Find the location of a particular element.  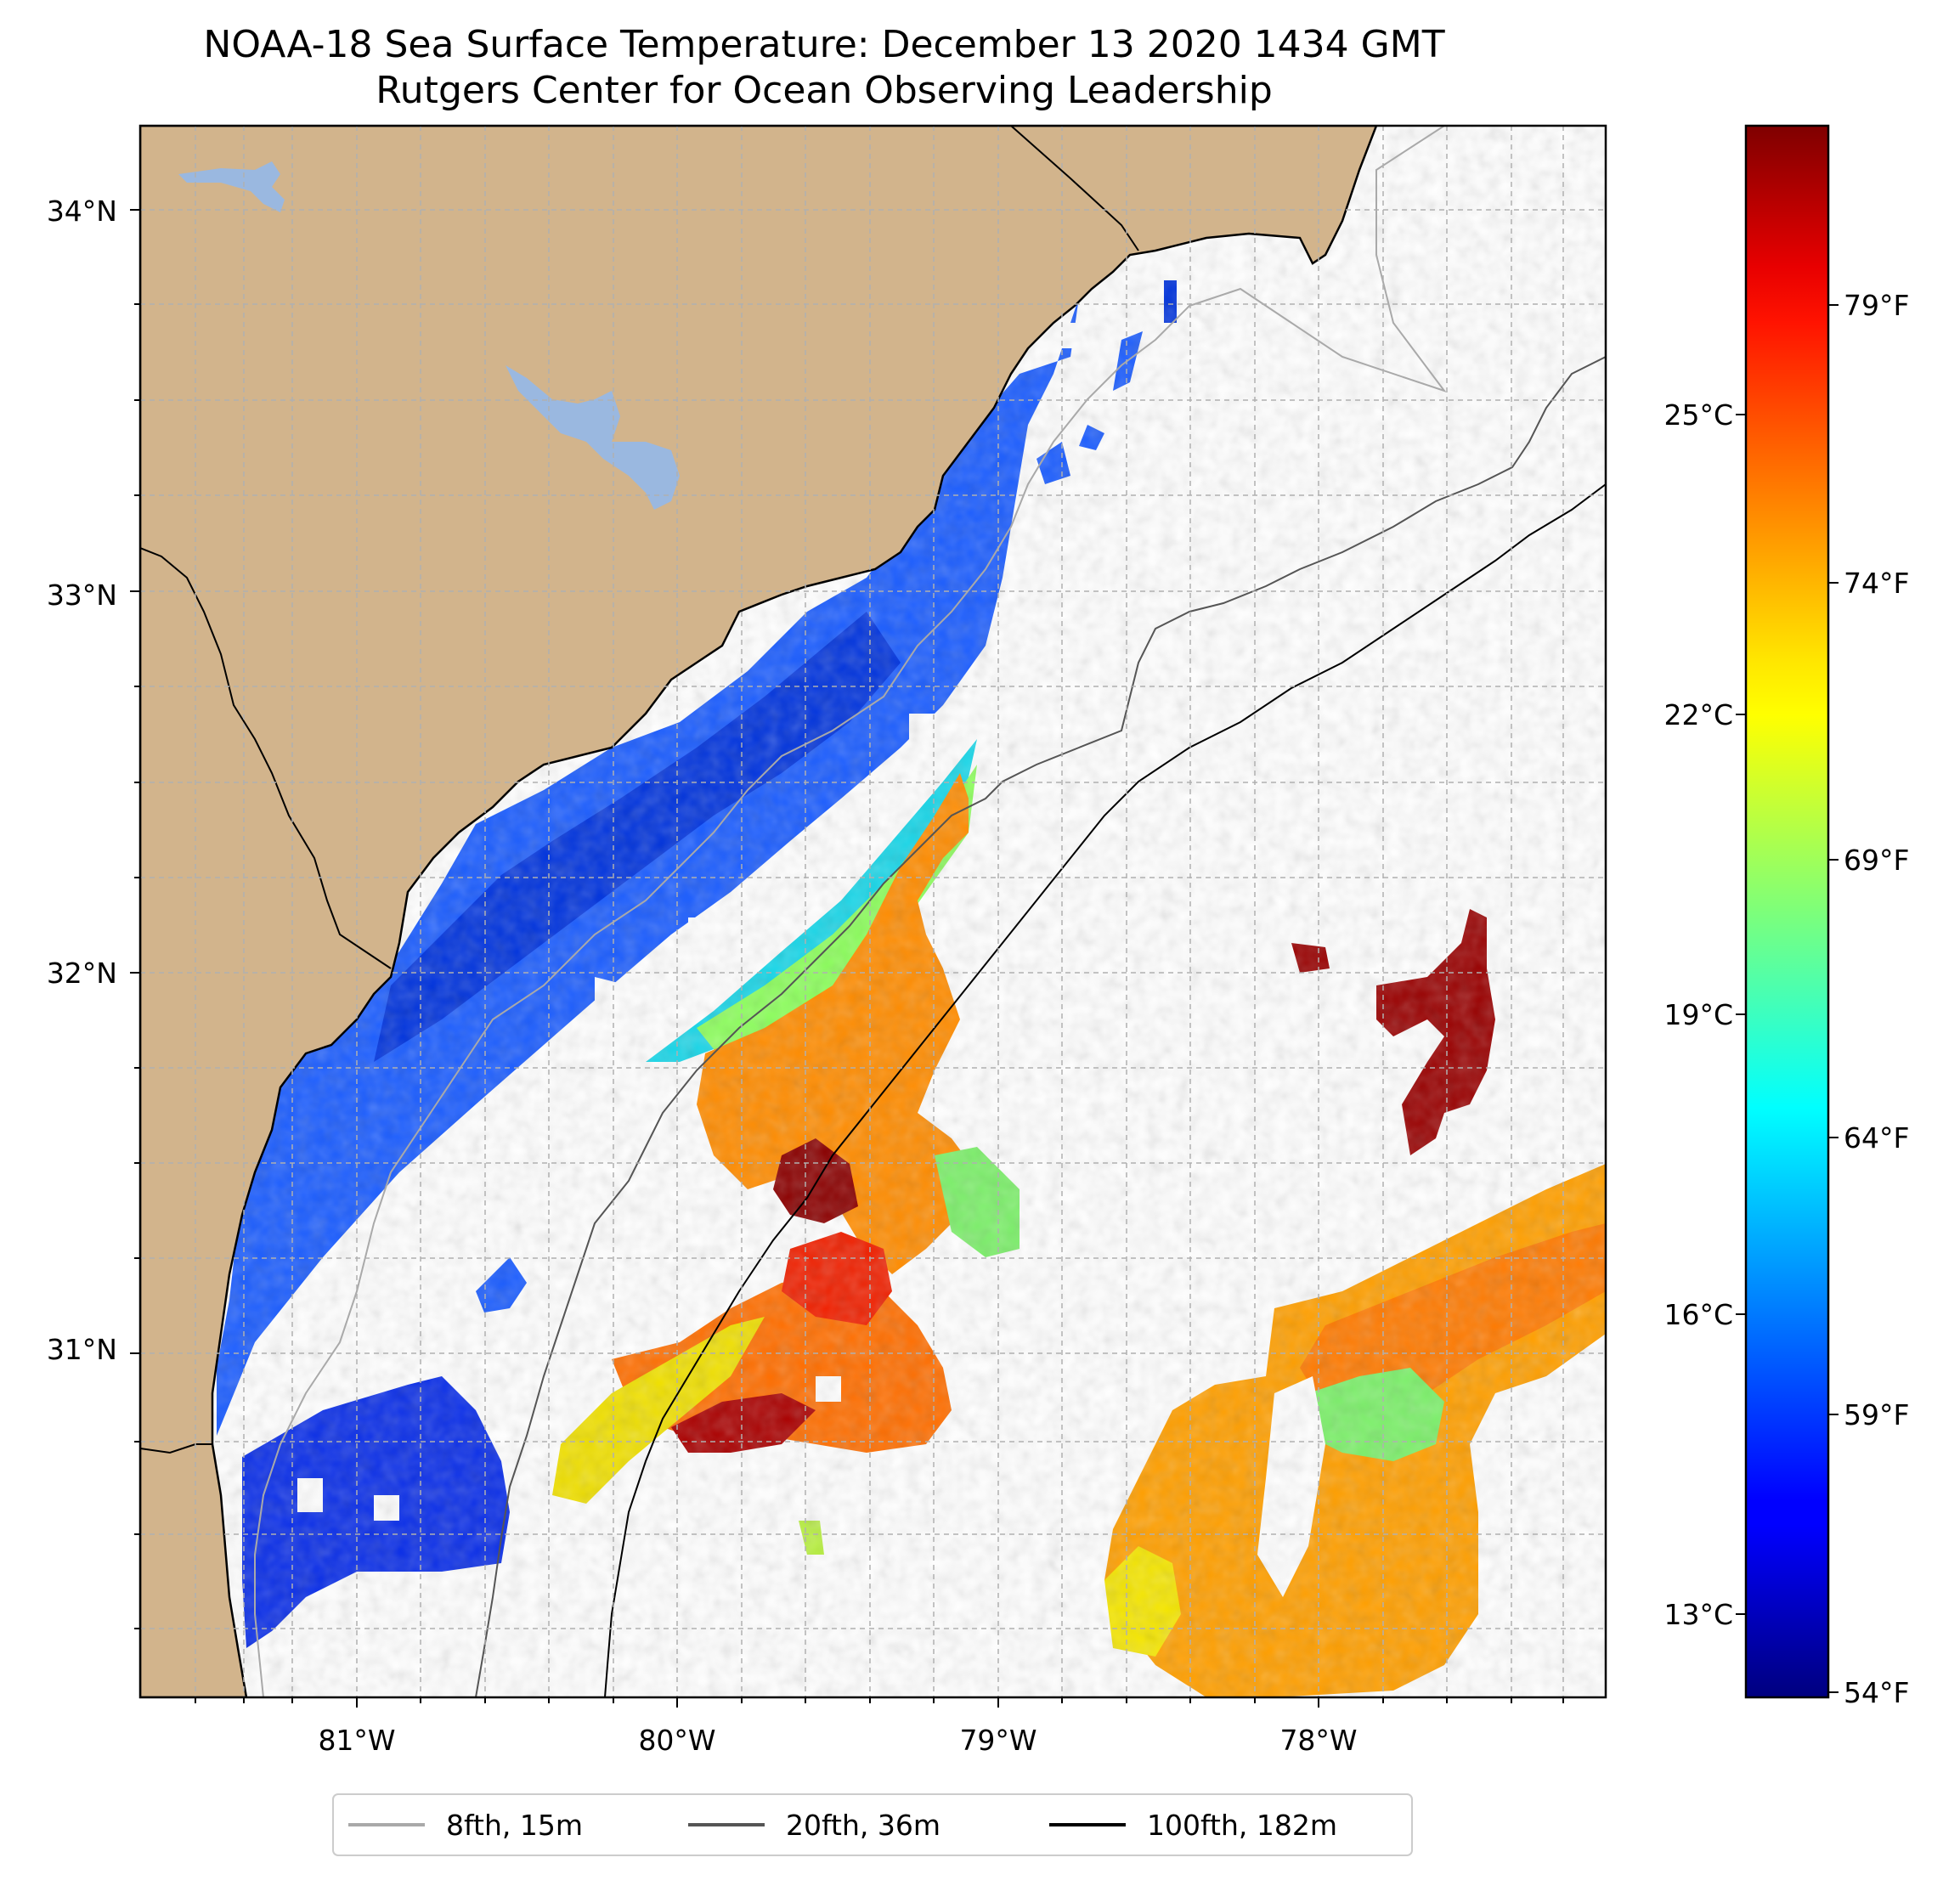

legend-label-20fth: 20fth, 36m is located at coordinates (863, 1826).